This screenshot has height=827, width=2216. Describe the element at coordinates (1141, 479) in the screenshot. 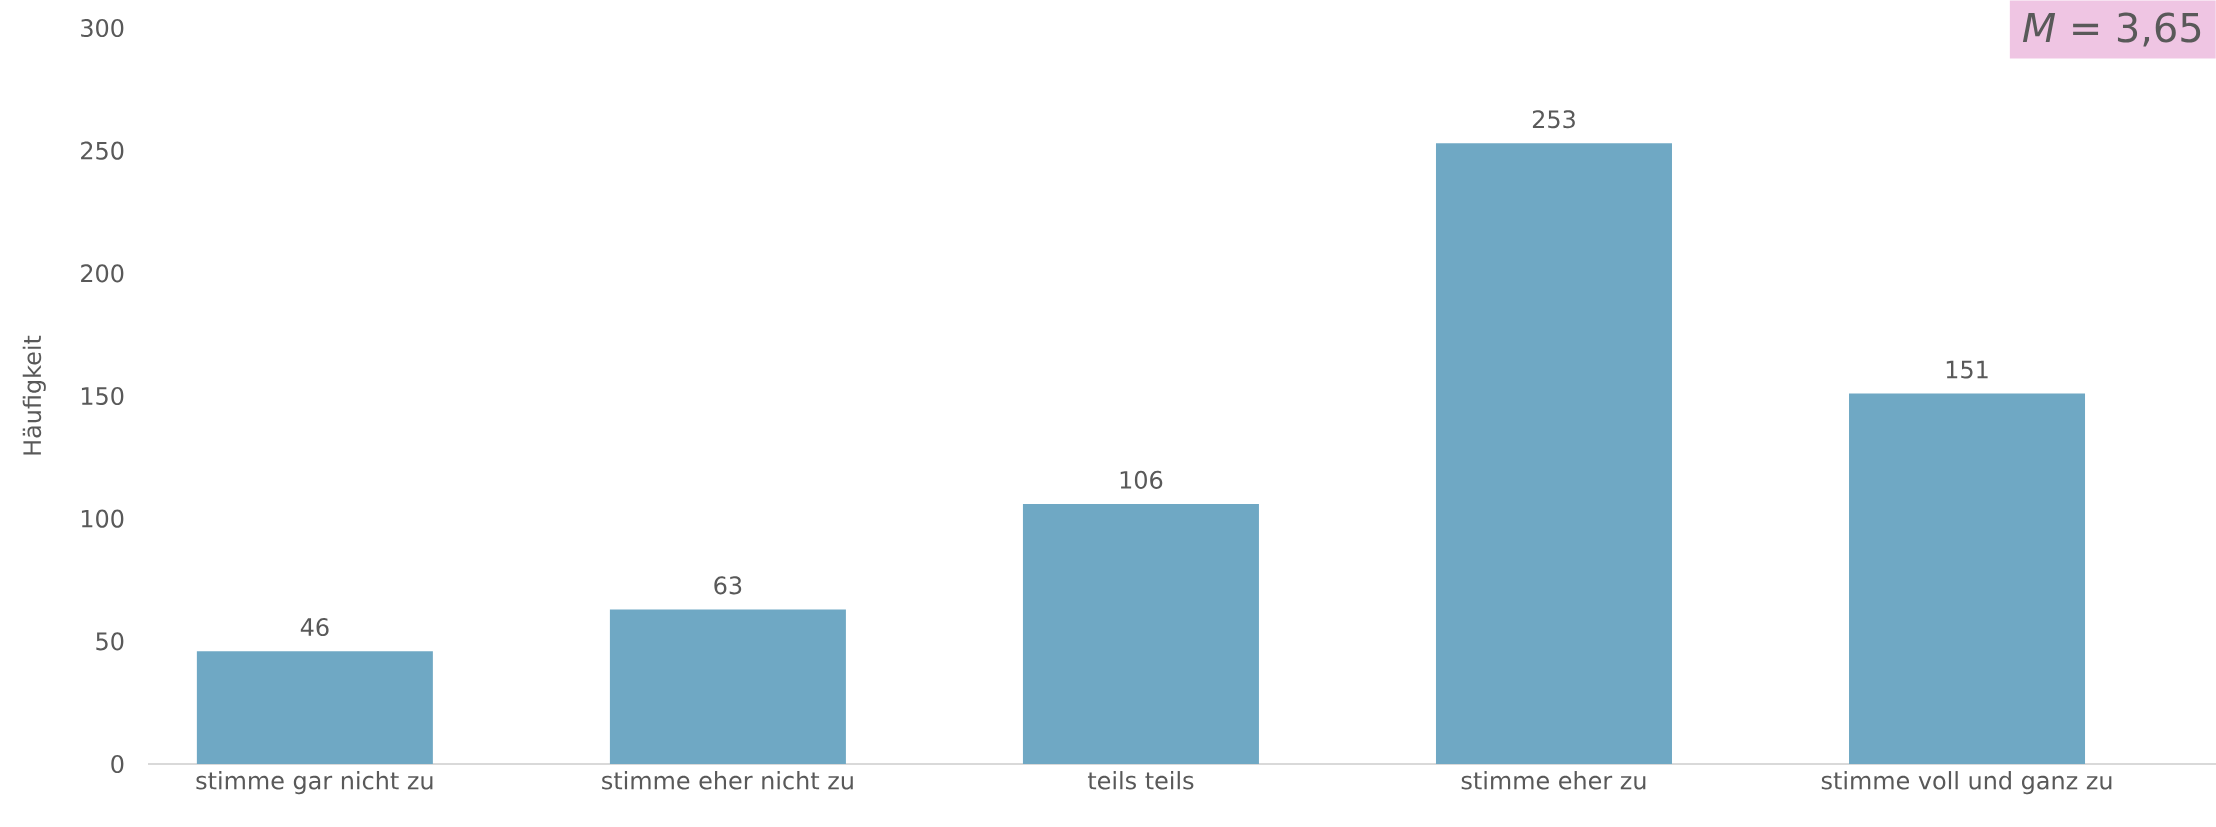

I see `data-label: 106` at that location.